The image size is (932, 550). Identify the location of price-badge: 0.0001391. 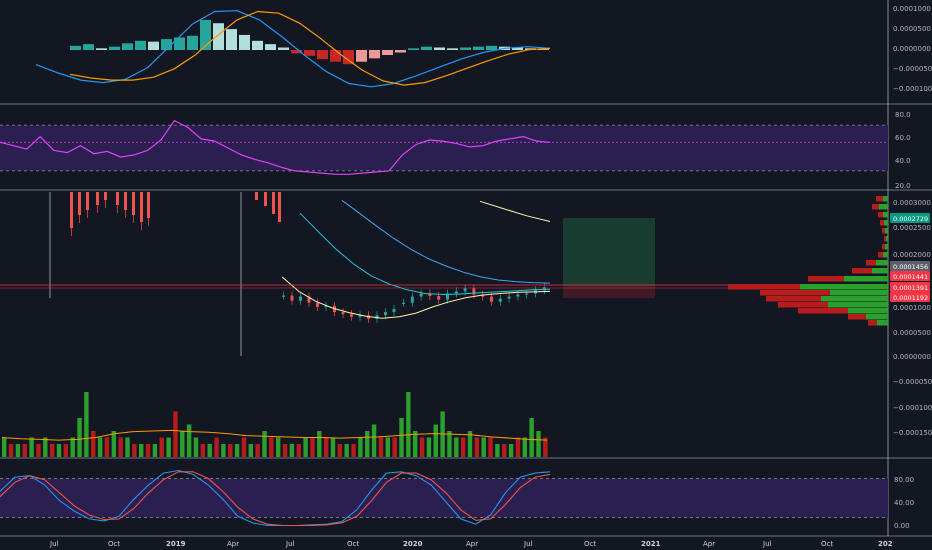
(910, 287).